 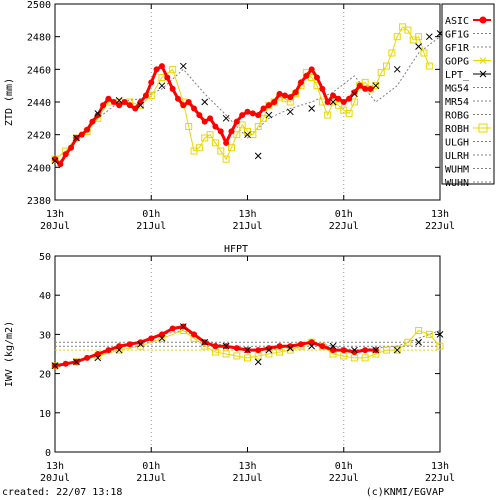 What do you see at coordinates (457, 21) in the screenshot?
I see `legend-label: ASIC` at bounding box center [457, 21].